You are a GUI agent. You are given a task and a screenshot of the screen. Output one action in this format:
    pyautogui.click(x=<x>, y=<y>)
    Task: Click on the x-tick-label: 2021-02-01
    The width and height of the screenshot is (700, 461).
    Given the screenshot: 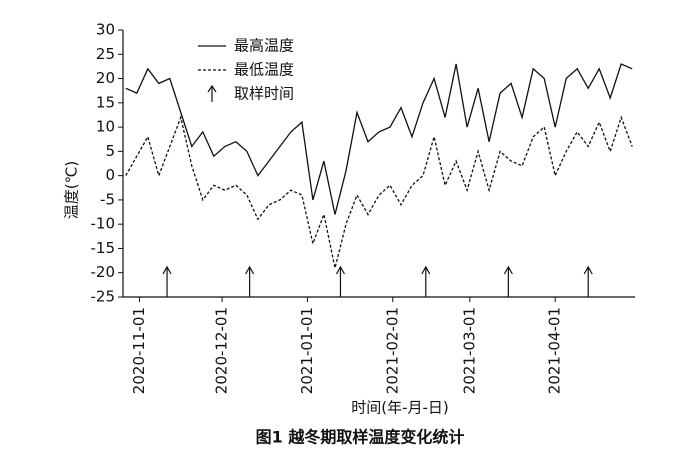 What is the action you would take?
    pyautogui.click(x=392, y=350)
    